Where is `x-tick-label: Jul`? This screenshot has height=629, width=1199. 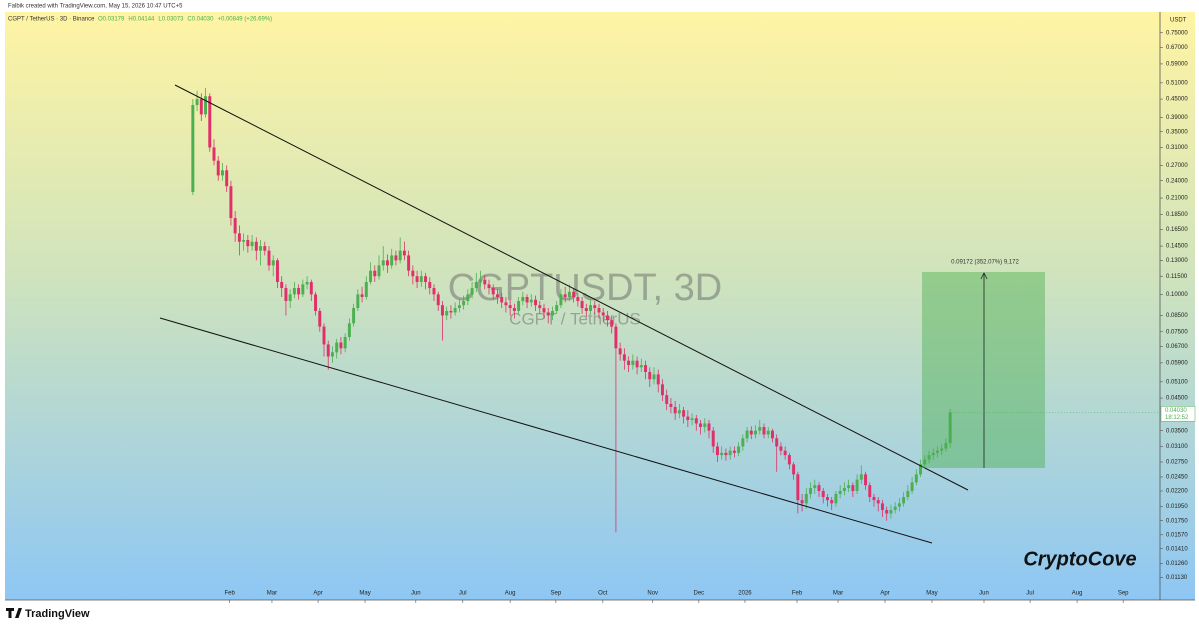
x-tick-label: Jul is located at coordinates (463, 594).